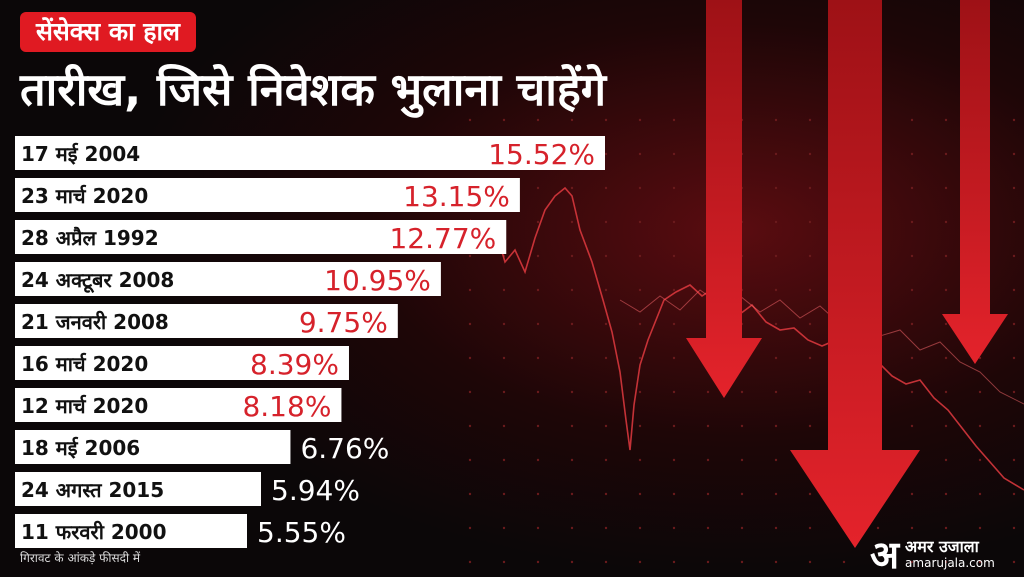 Image resolution: width=1024 pixels, height=577 pixels. Describe the element at coordinates (90, 238) in the screenshot. I see `bar-date-label: 28 अप्रैल 1992` at that location.